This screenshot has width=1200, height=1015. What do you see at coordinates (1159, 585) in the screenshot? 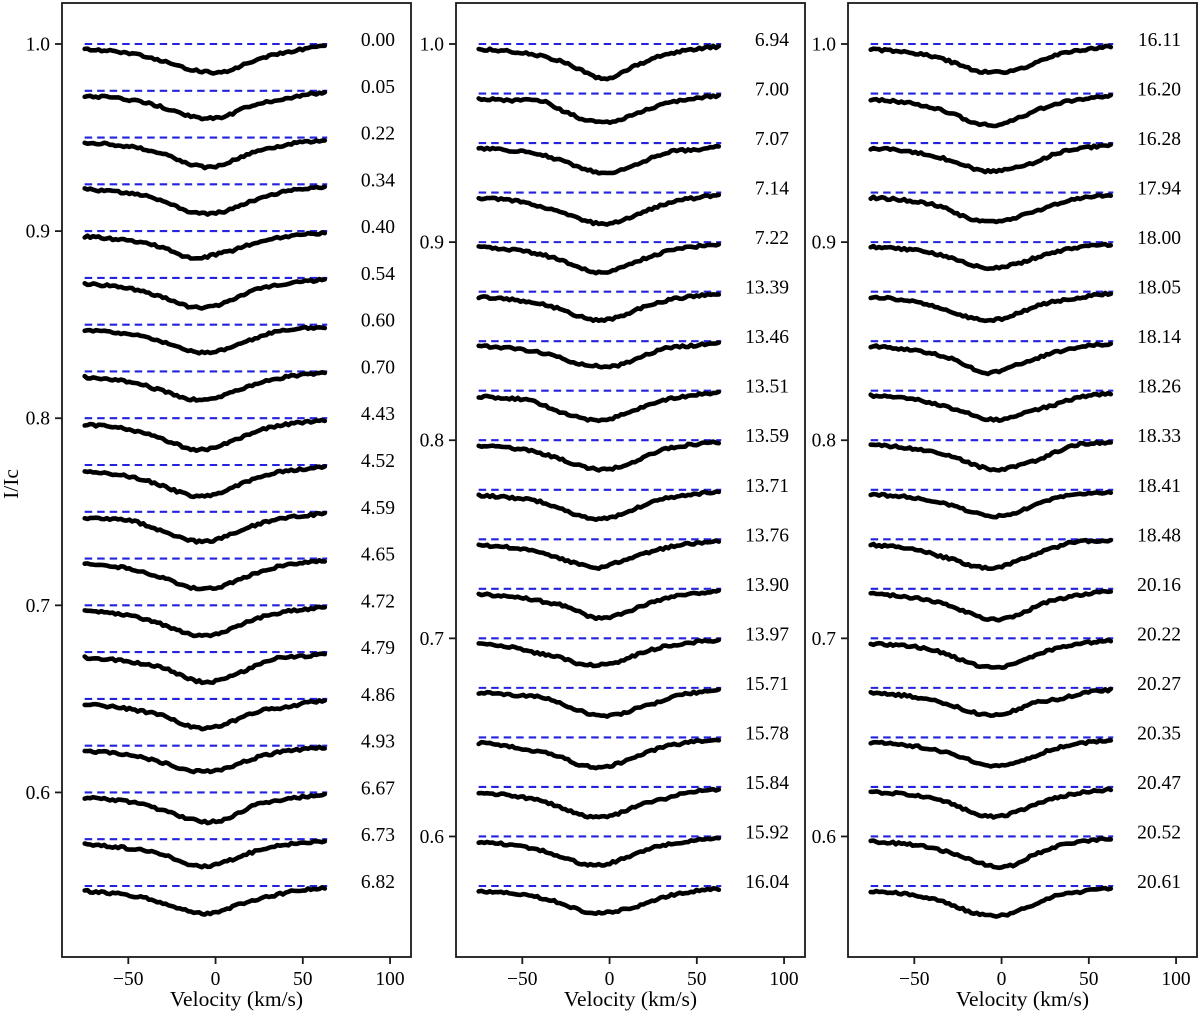
I see `phase-label: 20.16` at bounding box center [1159, 585].